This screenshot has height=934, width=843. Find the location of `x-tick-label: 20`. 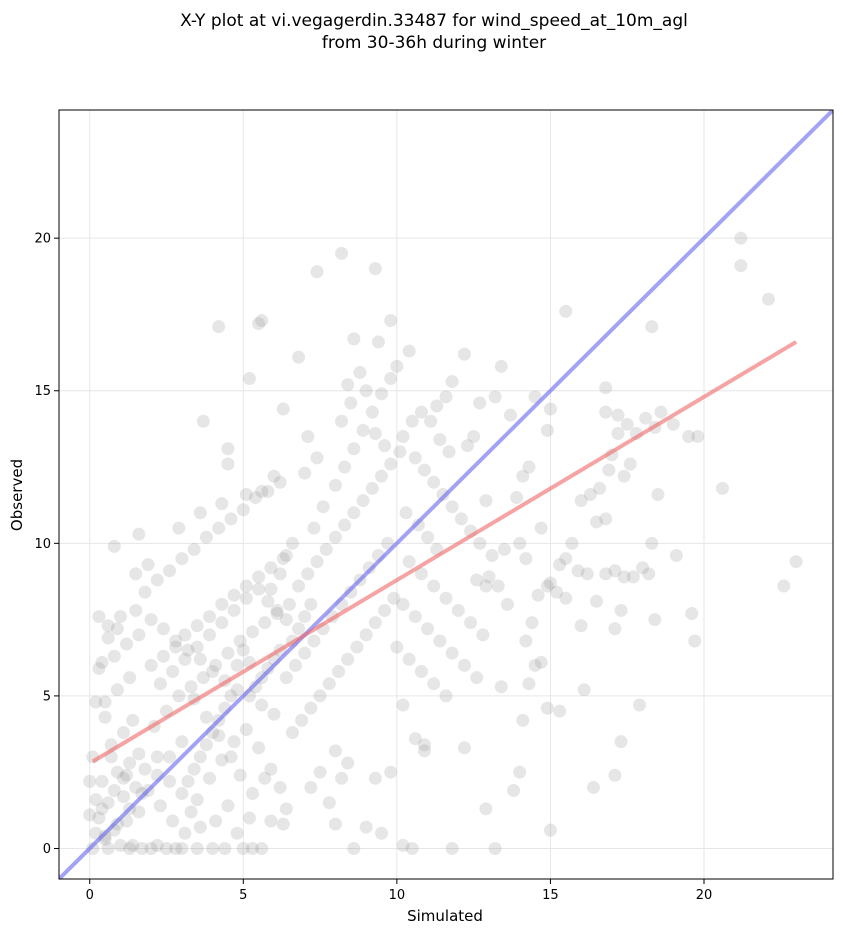

x-tick-label: 20 is located at coordinates (704, 895).